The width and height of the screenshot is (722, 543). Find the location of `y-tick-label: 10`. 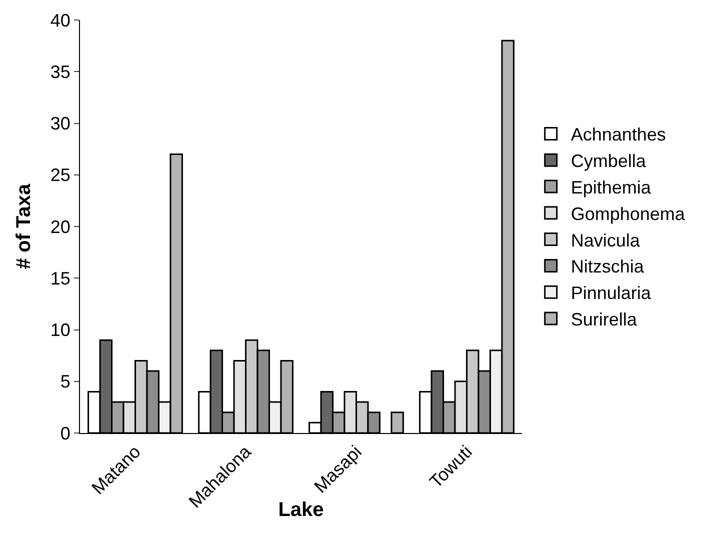

y-tick-label: 10 is located at coordinates (60, 330).